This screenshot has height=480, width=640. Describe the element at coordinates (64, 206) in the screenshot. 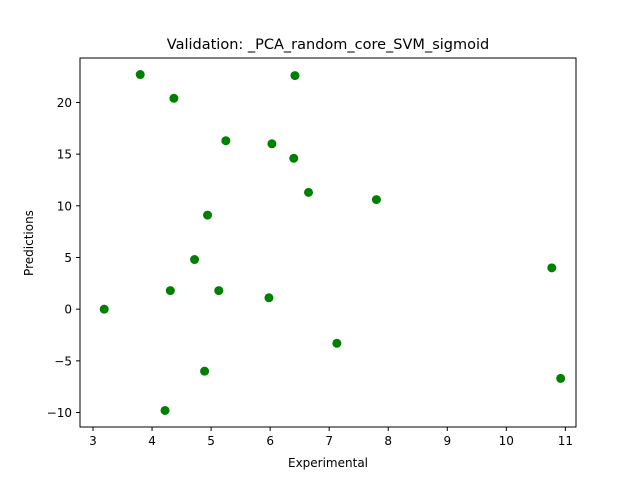

I see `y-tick-label: 10` at that location.